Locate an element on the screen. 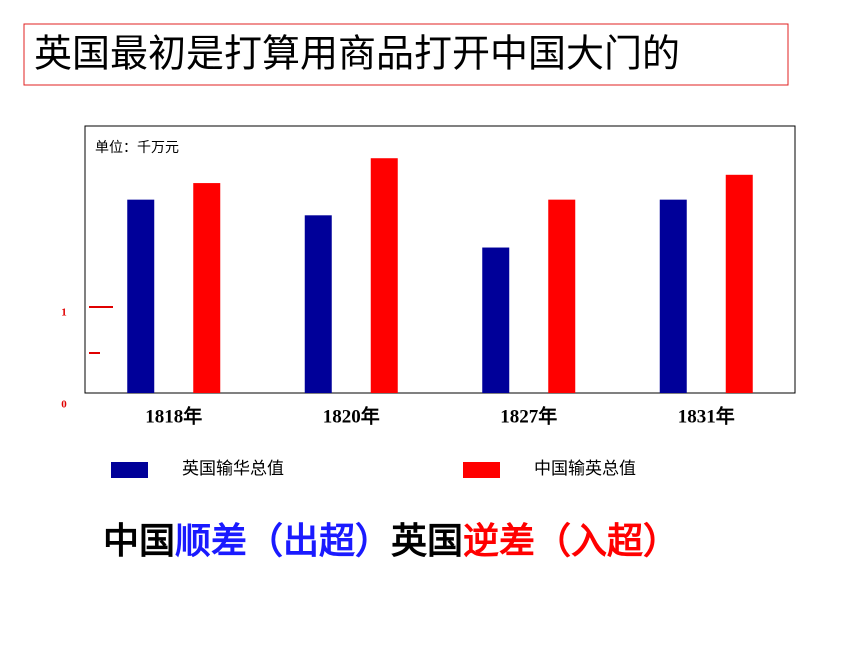 The image size is (860, 645). x-tick-label: 1820年 is located at coordinates (351, 415).